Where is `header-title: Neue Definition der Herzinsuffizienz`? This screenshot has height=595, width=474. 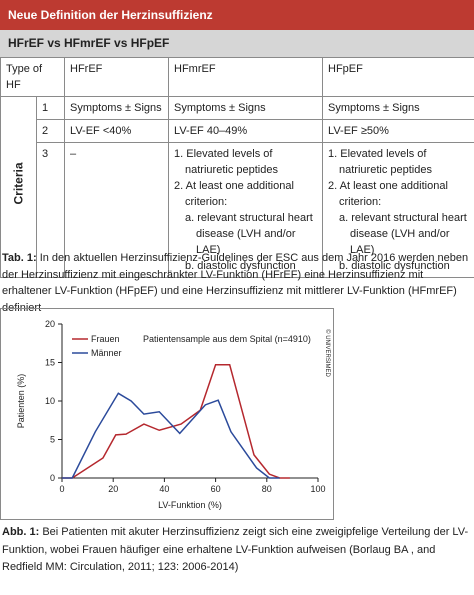 header-title: Neue Definition der Herzinsuffizienz is located at coordinates (237, 15).